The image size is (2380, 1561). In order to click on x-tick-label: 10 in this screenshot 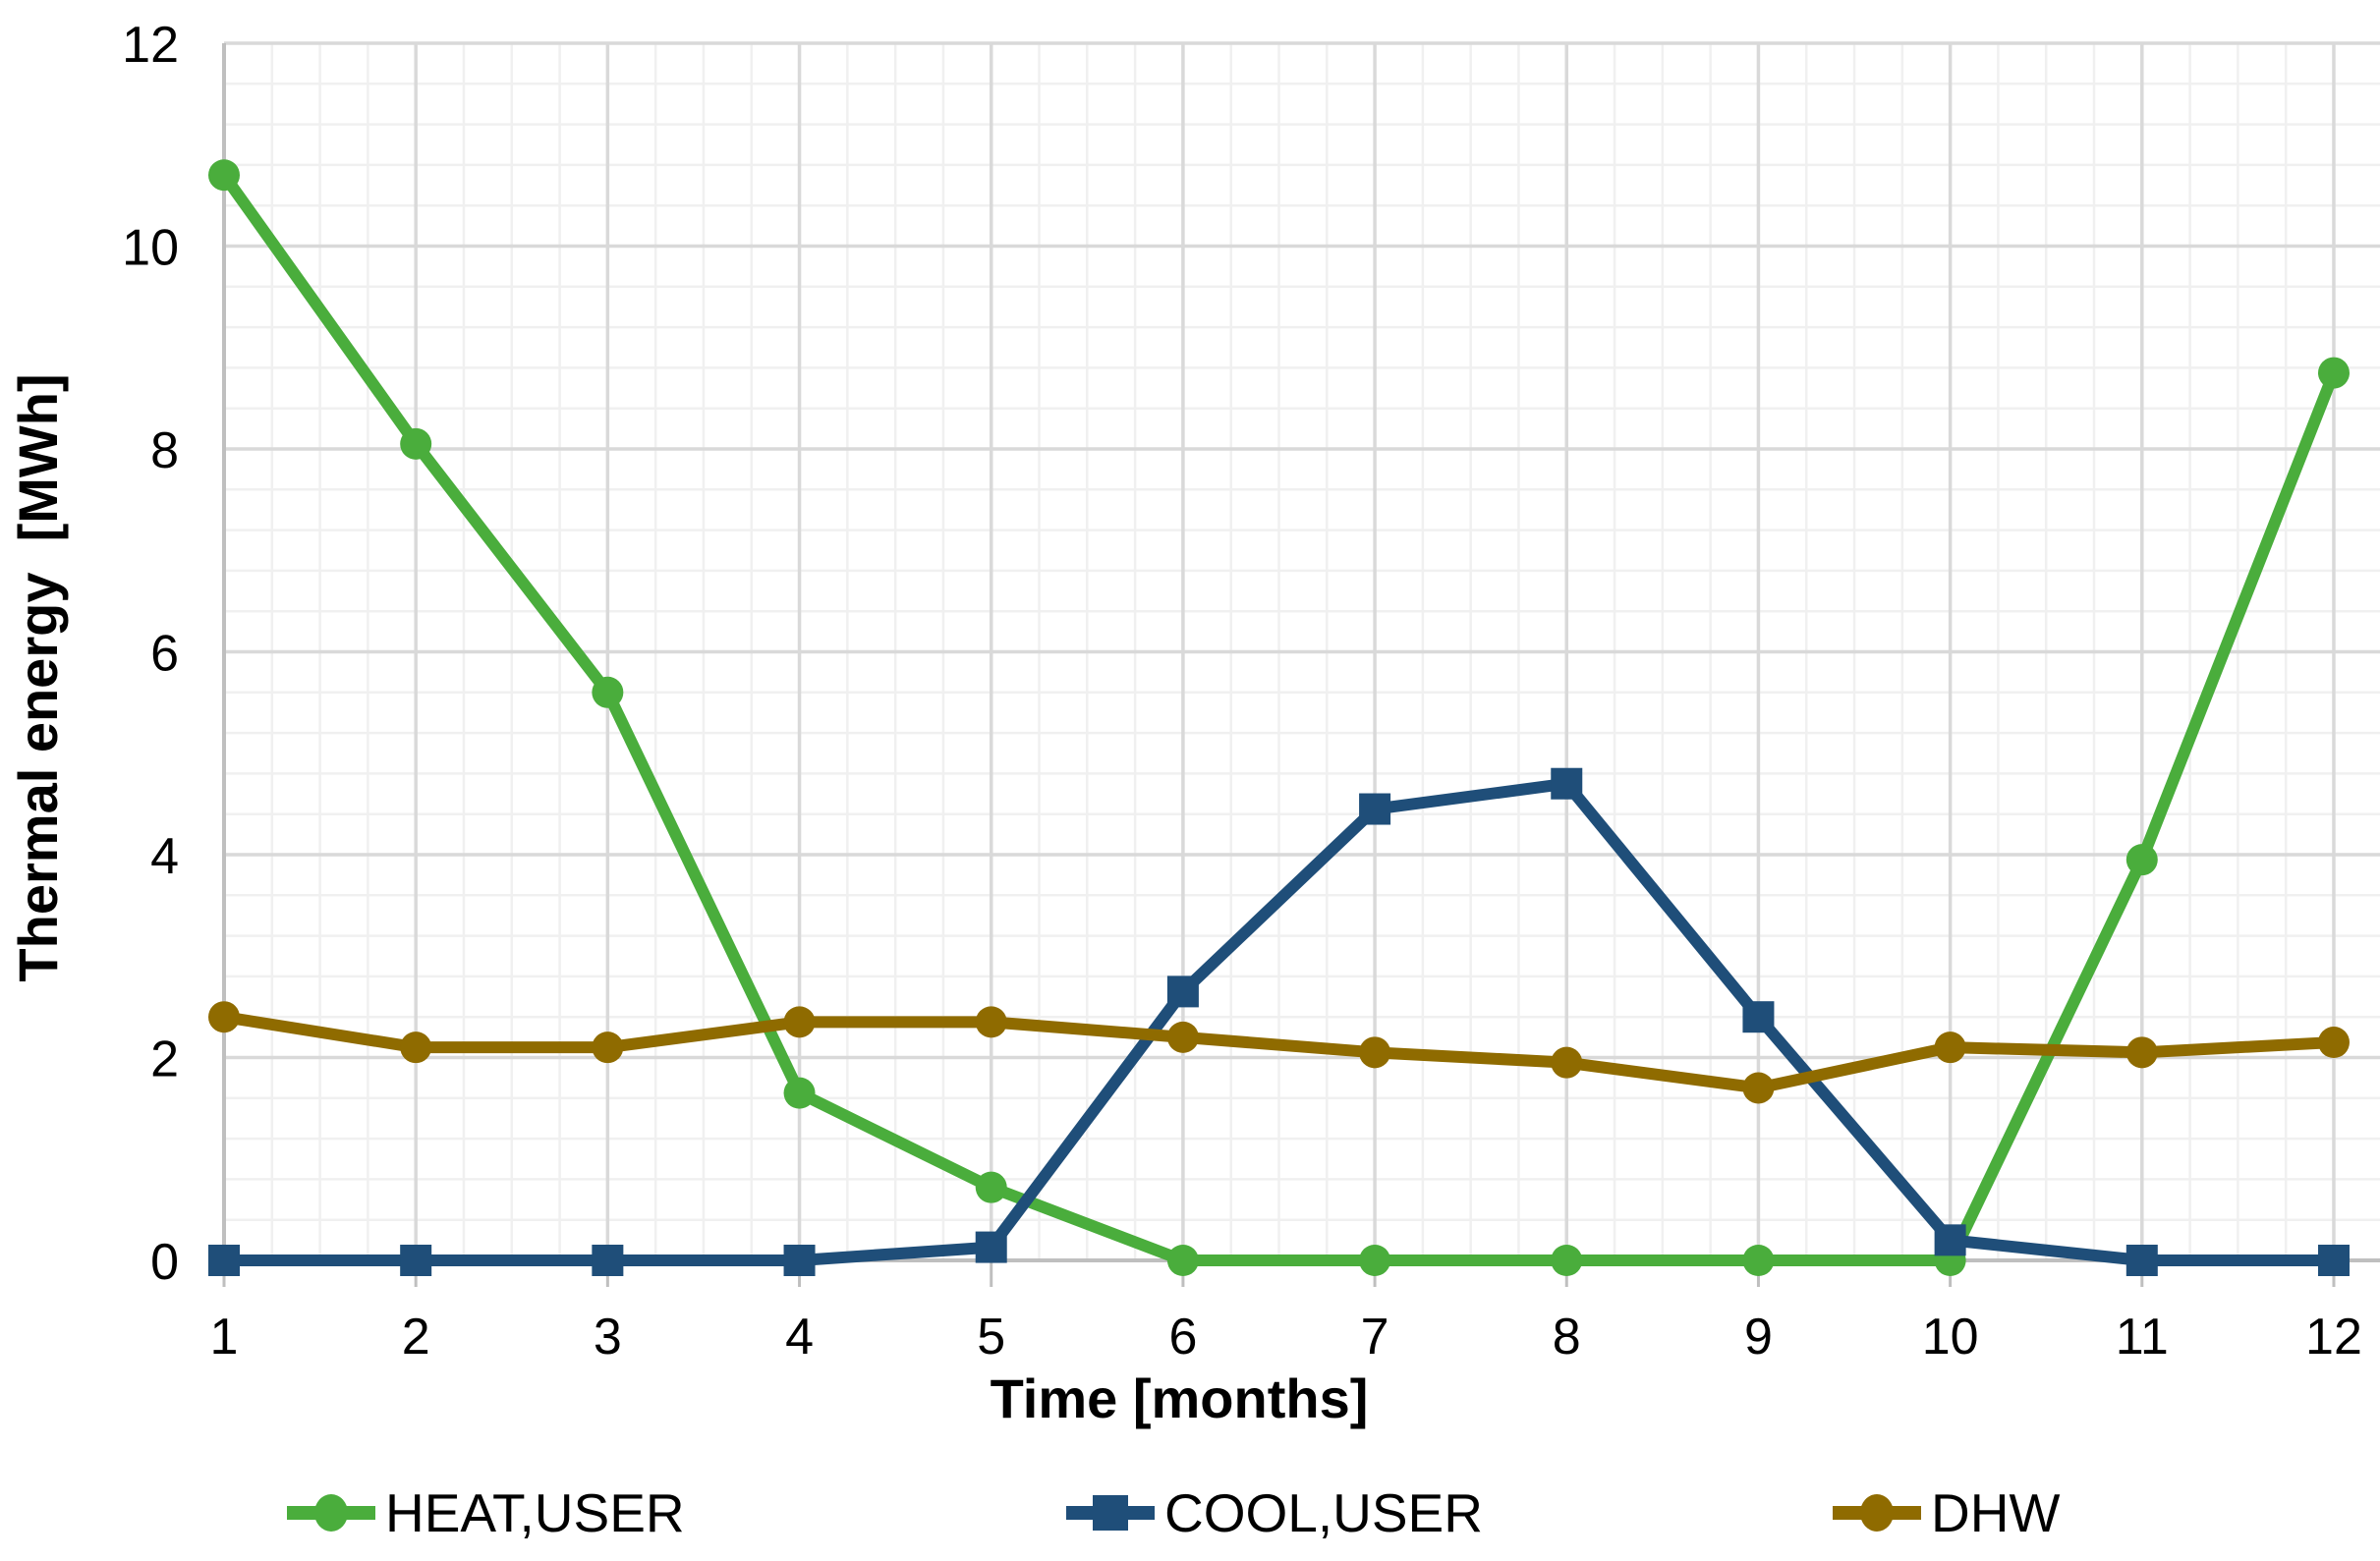, I will do `click(1950, 1337)`.